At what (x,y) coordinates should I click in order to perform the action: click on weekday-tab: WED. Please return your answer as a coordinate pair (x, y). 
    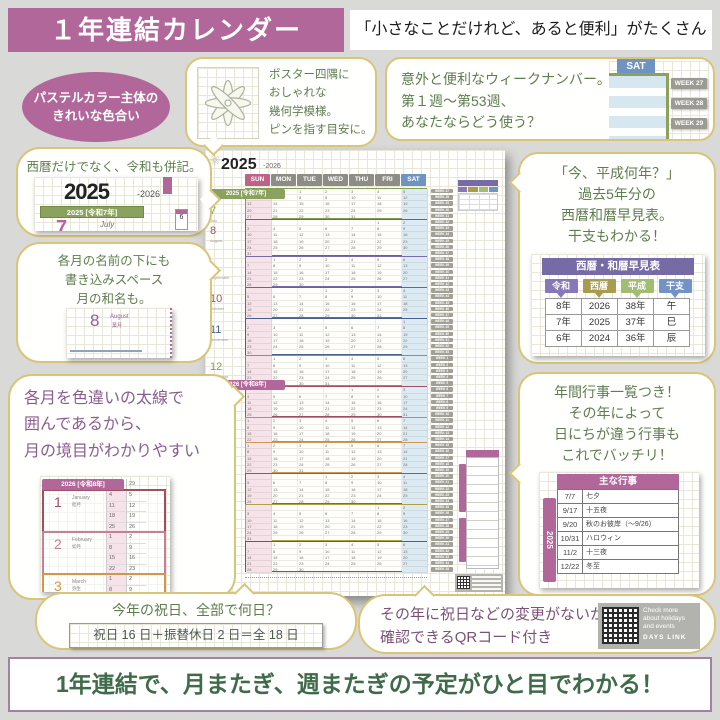
    Looking at the image, I should click on (335, 180).